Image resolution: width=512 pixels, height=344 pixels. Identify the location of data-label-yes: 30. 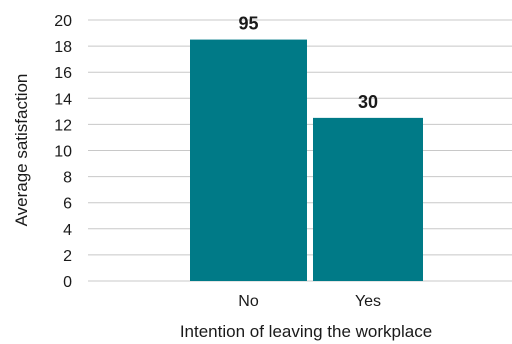
(368, 102).